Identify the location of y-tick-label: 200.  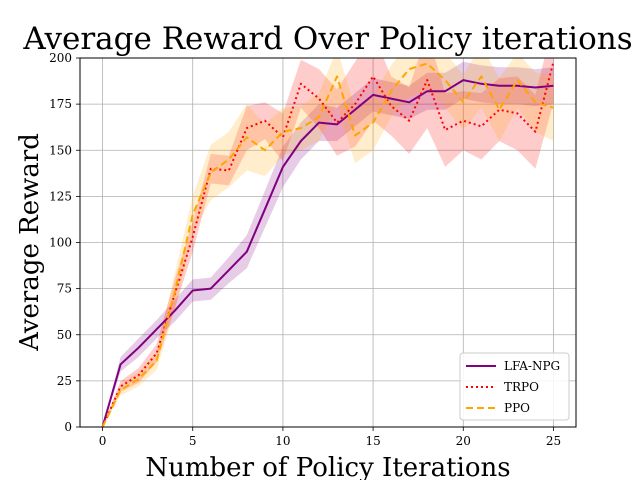
(60, 58).